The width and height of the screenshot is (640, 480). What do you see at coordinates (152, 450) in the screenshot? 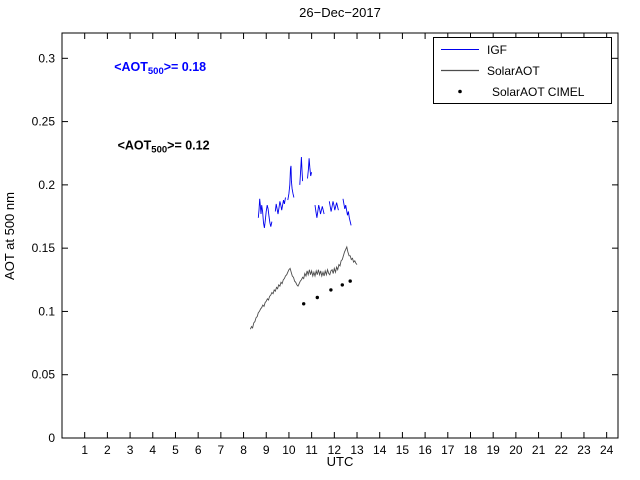
I see `x-tick-label: 4` at bounding box center [152, 450].